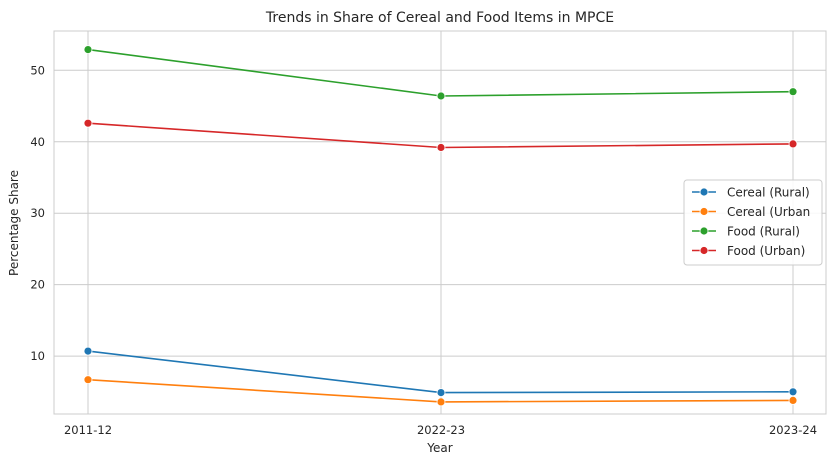 The height and width of the screenshot is (464, 838). What do you see at coordinates (439, 448) in the screenshot?
I see `x-axis-label: Year` at bounding box center [439, 448].